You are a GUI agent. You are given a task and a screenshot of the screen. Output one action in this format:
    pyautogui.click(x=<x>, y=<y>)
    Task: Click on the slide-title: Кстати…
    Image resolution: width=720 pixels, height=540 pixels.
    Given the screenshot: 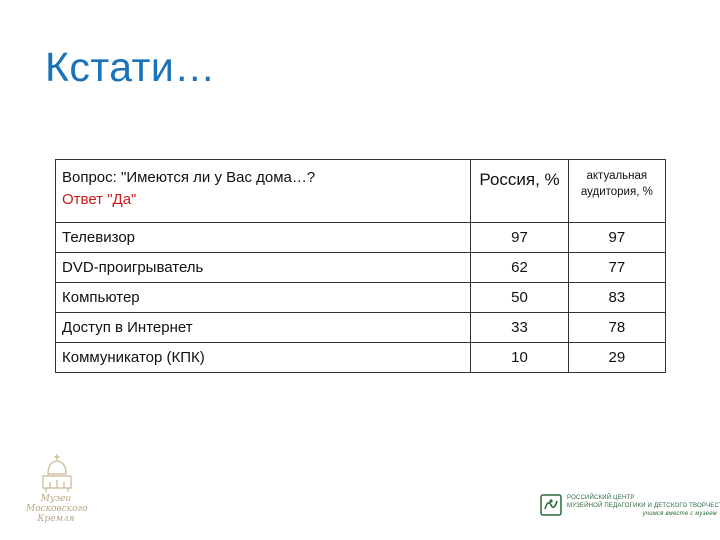 What is the action you would take?
    pyautogui.click(x=130, y=67)
    